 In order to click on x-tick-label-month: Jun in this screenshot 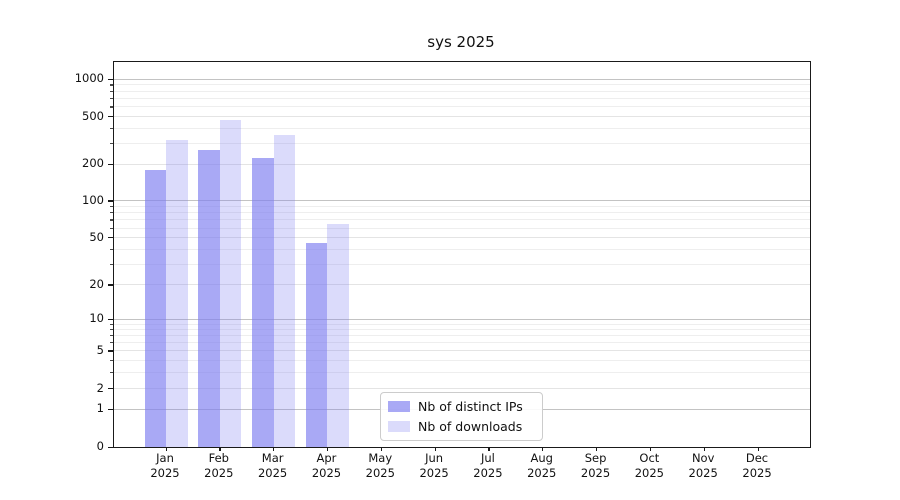, I will do `click(434, 458)`.